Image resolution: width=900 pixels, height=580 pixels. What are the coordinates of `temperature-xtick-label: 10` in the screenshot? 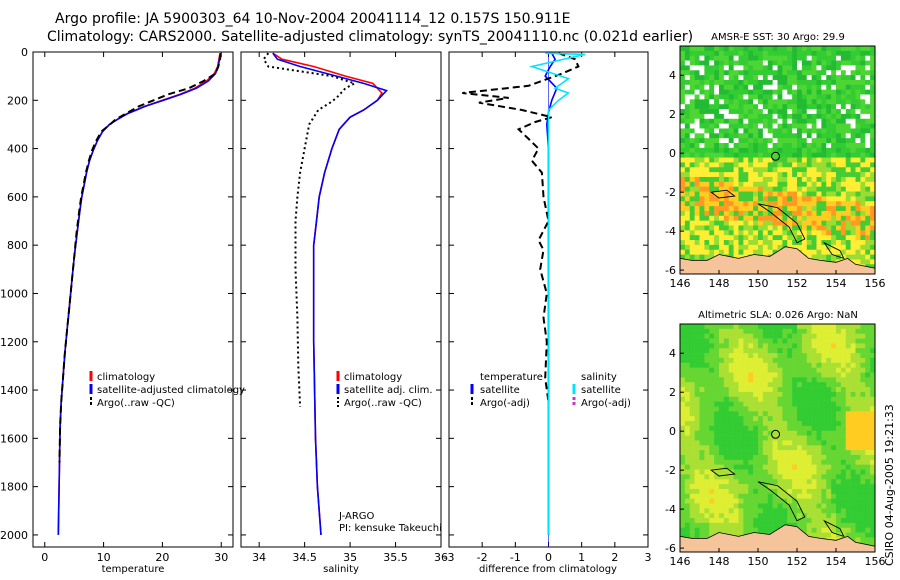 It's located at (104, 557).